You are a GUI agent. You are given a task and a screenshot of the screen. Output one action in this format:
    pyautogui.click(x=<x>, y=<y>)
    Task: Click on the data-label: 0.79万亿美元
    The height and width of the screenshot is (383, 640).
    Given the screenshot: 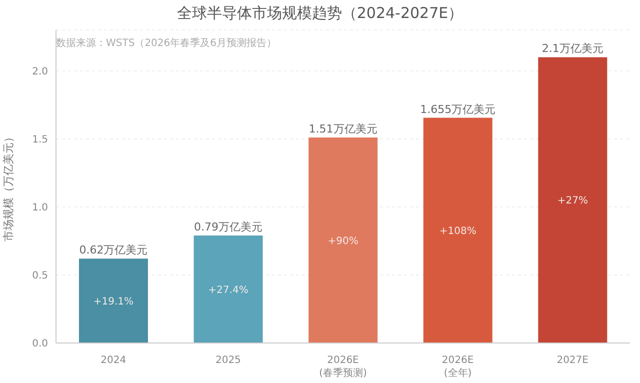 What is the action you would take?
    pyautogui.click(x=228, y=227)
    